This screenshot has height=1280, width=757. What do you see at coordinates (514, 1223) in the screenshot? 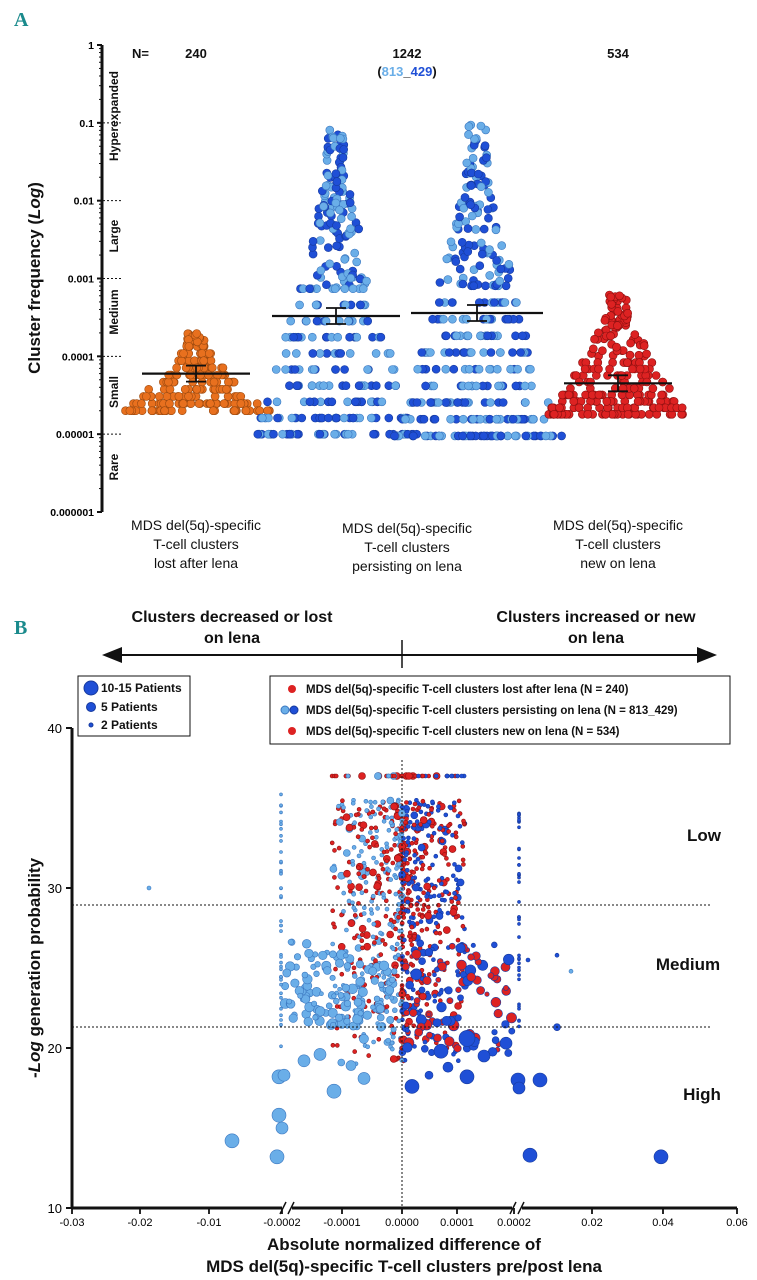
I see `b-x-tick-label: 0.0002` at bounding box center [514, 1223].